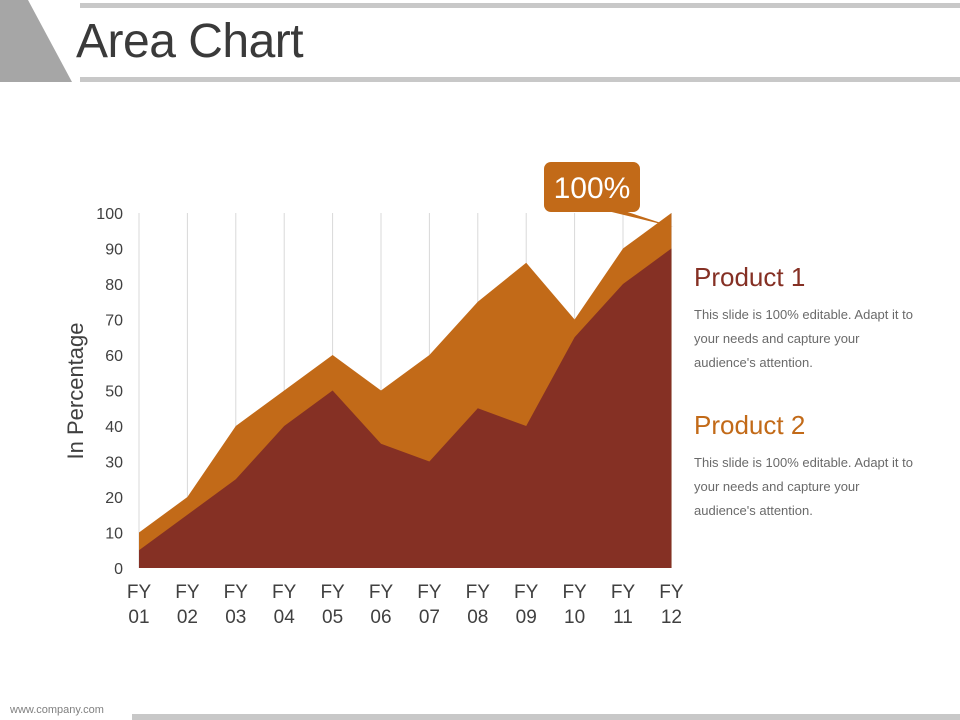  I want to click on slide-title: Area Chart, so click(190, 41).